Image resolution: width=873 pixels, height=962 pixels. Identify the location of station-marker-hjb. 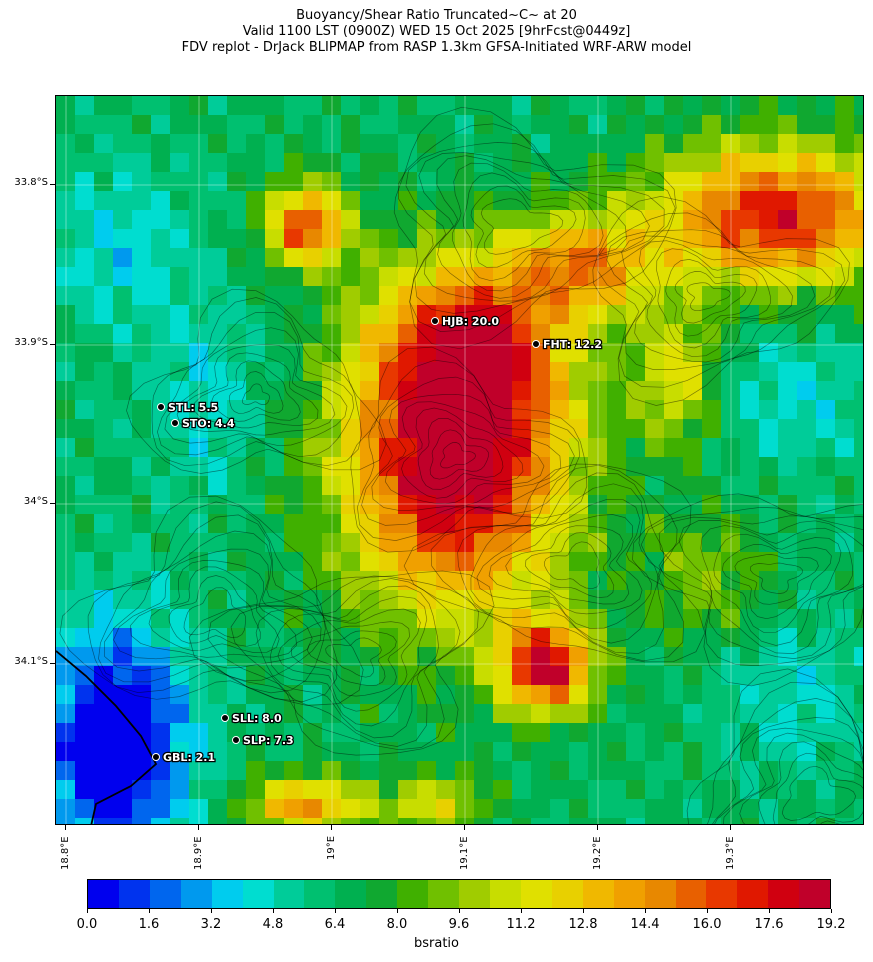
(435, 321).